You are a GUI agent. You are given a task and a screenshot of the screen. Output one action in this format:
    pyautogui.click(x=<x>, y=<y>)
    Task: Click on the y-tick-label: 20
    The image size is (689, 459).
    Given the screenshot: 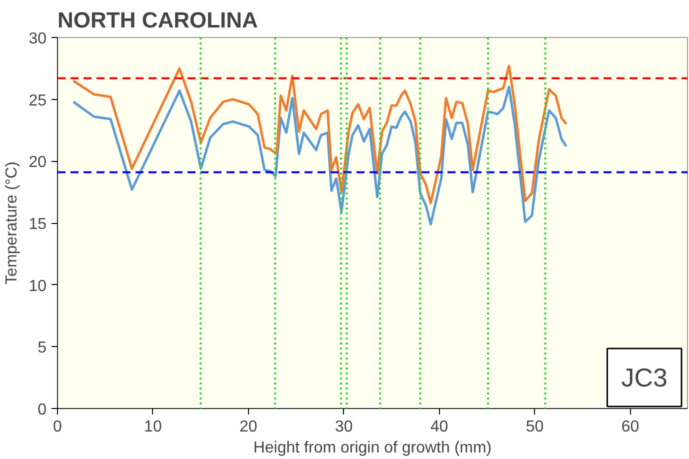 What is the action you would take?
    pyautogui.click(x=37, y=163)
    